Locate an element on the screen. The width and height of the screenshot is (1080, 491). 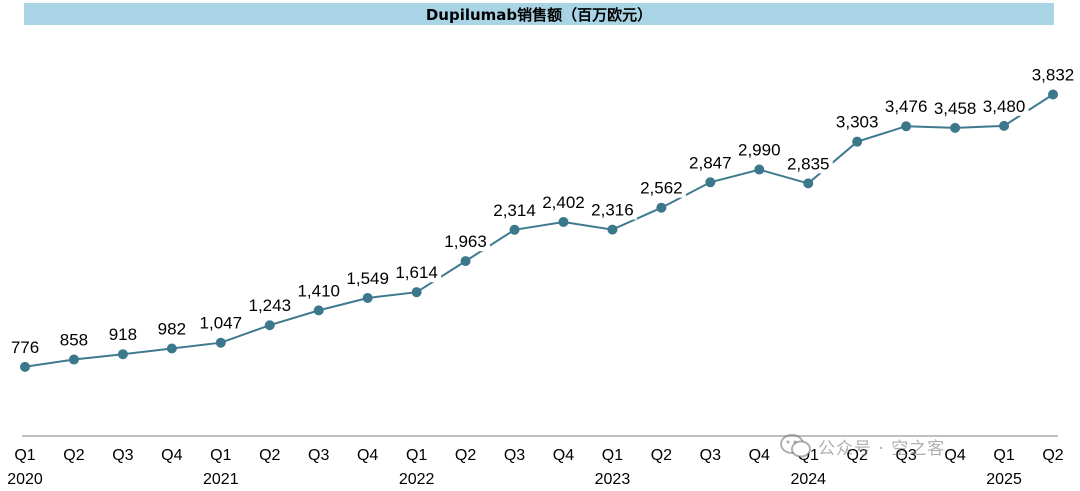
data-label: 2,402 is located at coordinates (563, 202).